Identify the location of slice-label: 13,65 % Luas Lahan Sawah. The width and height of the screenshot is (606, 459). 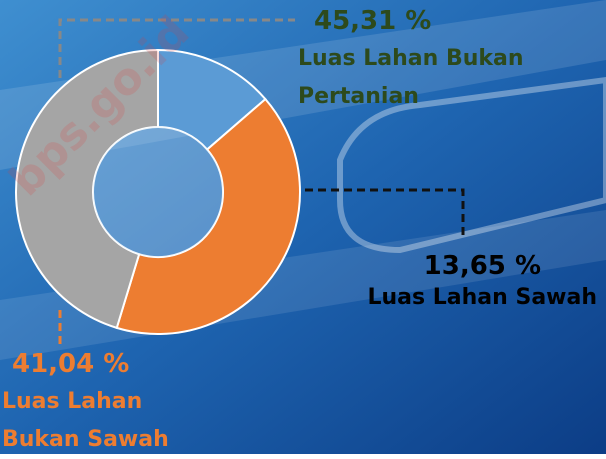
(447, 282).